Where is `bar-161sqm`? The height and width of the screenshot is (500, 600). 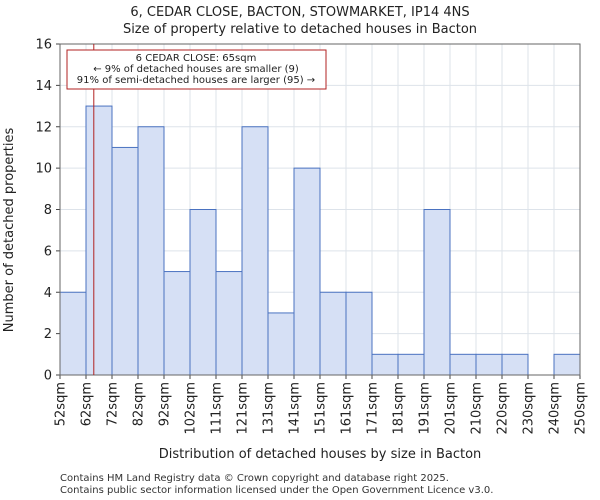 bar-161sqm is located at coordinates (359, 333).